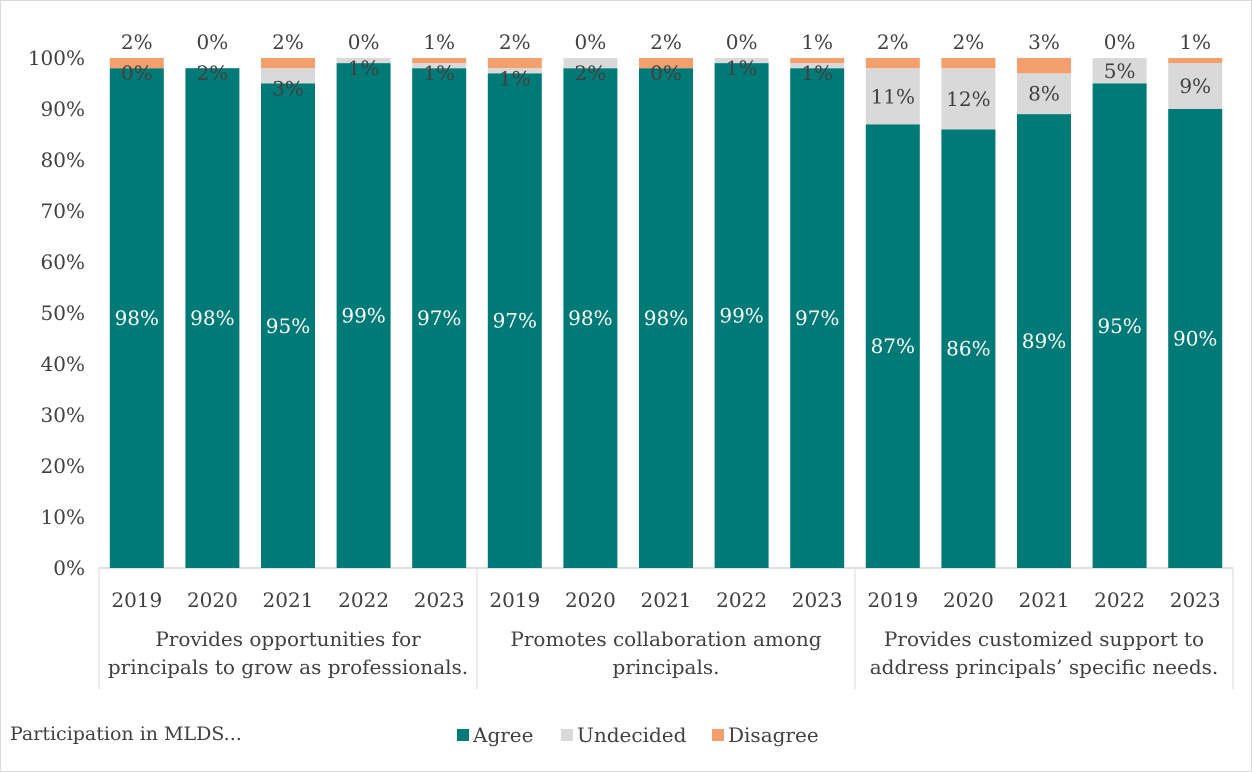  I want to click on group-label-line: Provides opportunities for, so click(288, 639).